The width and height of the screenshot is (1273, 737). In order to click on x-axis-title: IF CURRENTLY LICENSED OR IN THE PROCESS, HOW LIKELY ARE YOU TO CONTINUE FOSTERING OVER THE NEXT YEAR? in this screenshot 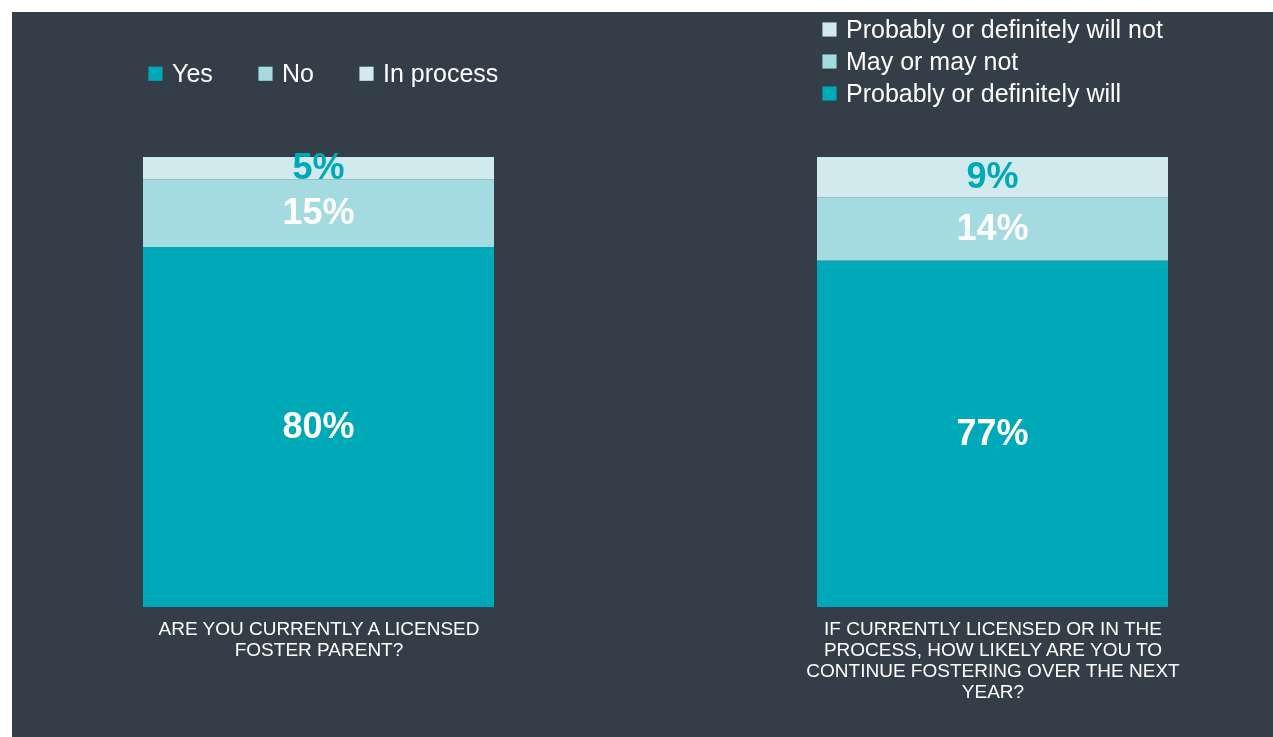, I will do `click(993, 659)`.